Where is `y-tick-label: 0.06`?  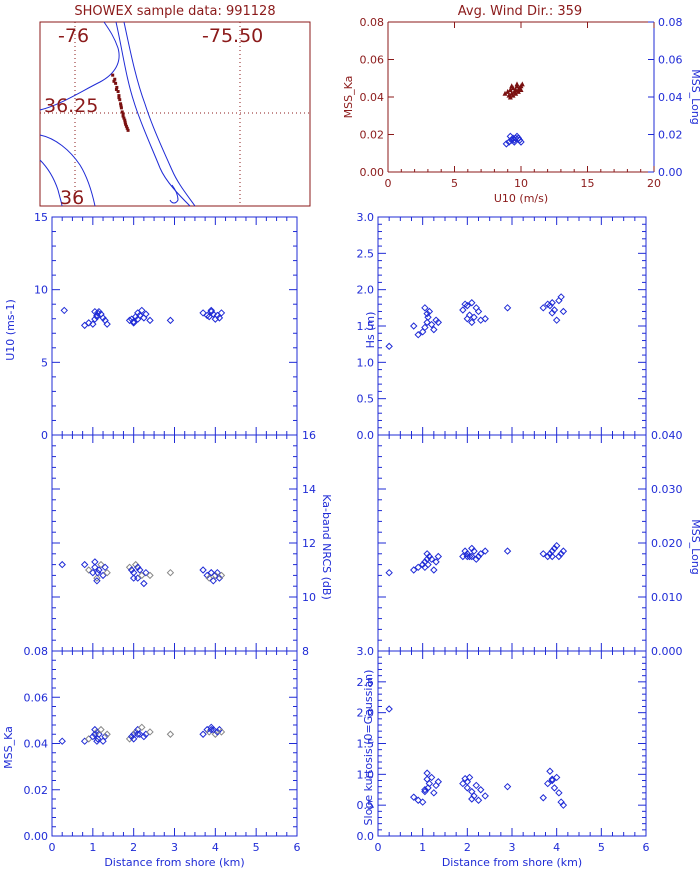 y-tick-label: 0.06 is located at coordinates (36, 697).